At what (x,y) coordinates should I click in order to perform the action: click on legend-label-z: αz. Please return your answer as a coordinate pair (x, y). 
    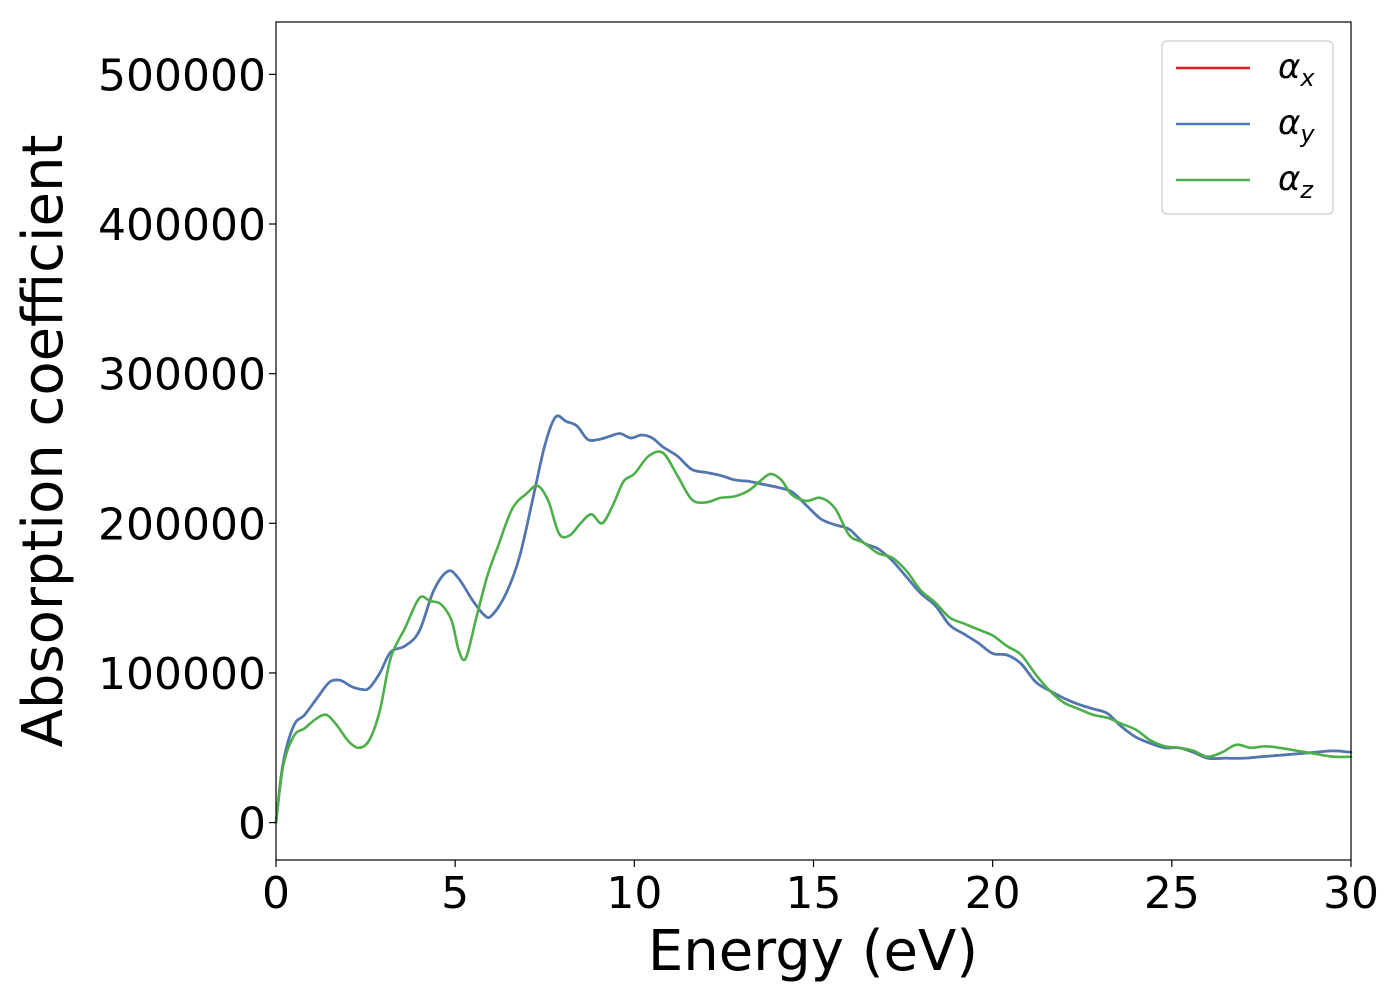
    Looking at the image, I should click on (1296, 181).